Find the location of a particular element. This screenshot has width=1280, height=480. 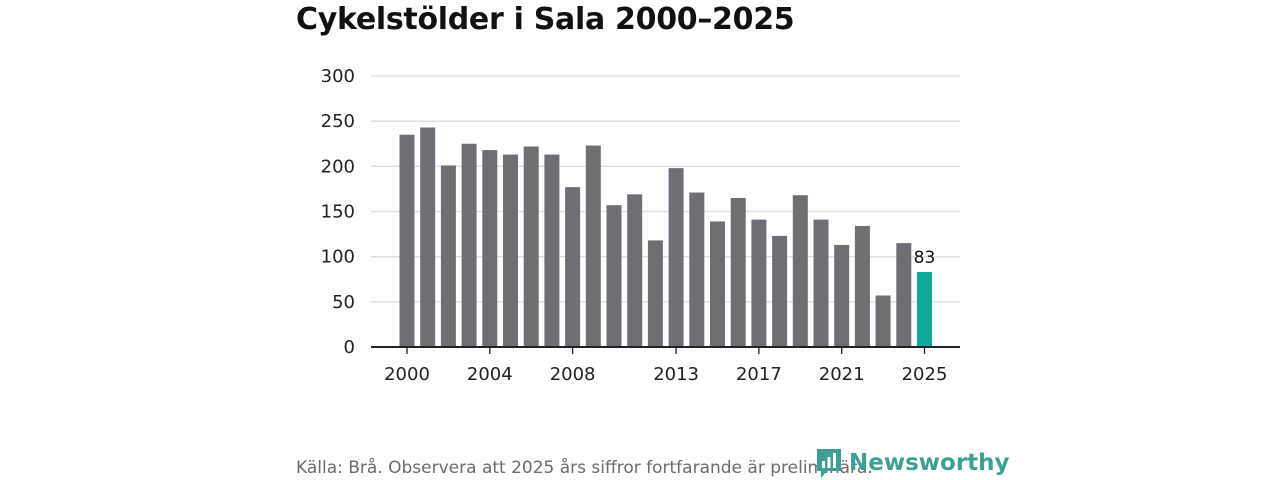

bar-2001 is located at coordinates (428, 237).